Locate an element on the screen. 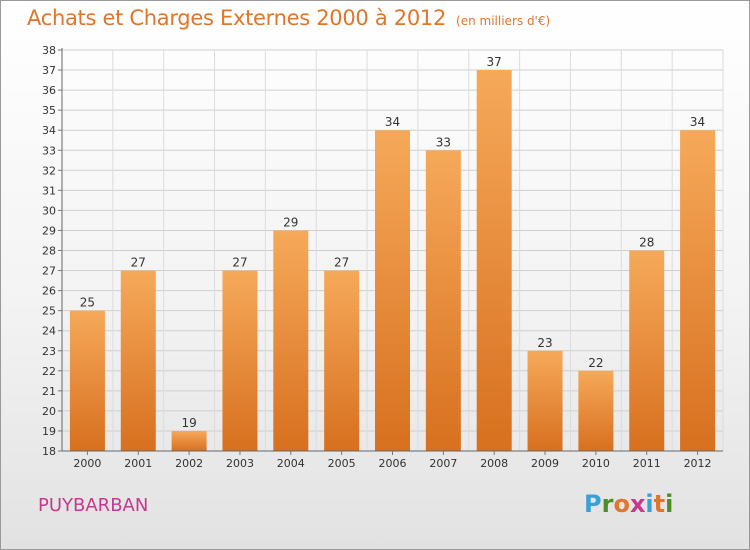 This screenshot has width=750, height=550. x-tick-label: 2005 is located at coordinates (342, 463).